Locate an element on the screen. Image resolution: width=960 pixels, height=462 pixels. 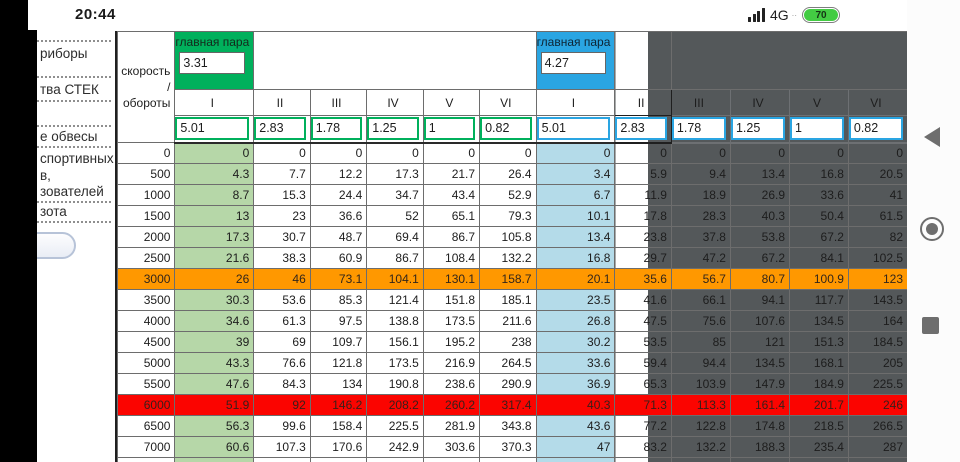
sidebar-item: риборы is located at coordinates (64, 53).